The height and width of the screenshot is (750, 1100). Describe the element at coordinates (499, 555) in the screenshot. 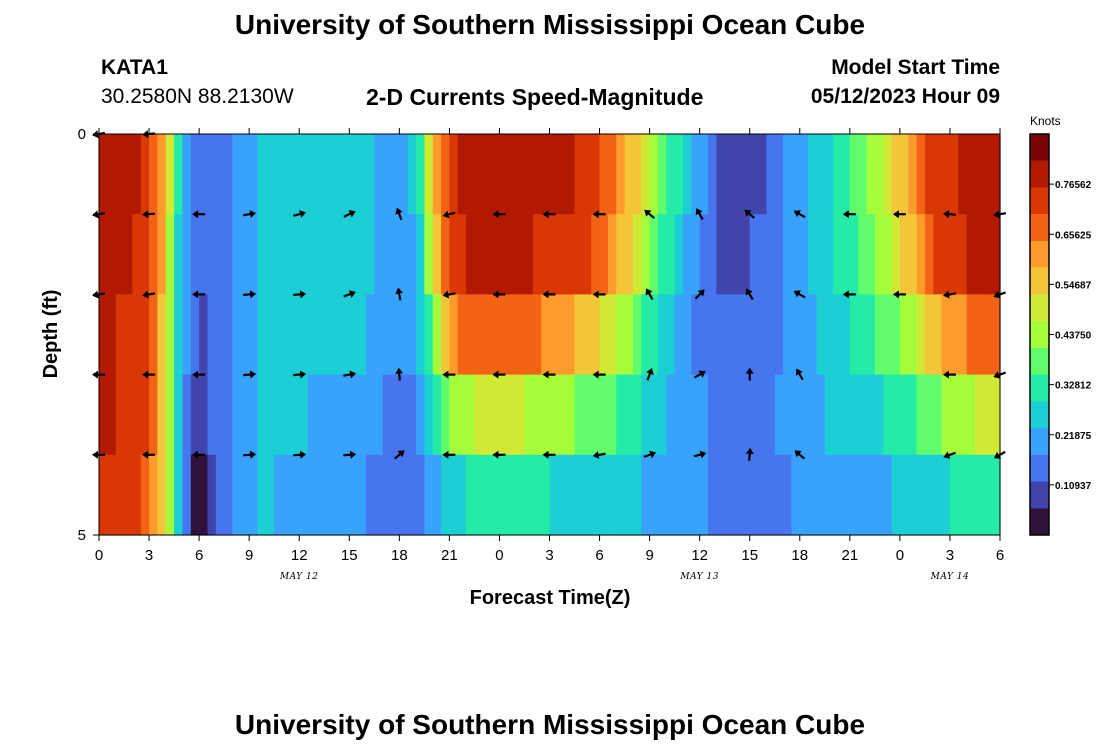

I see `x-tick-label: 0` at that location.